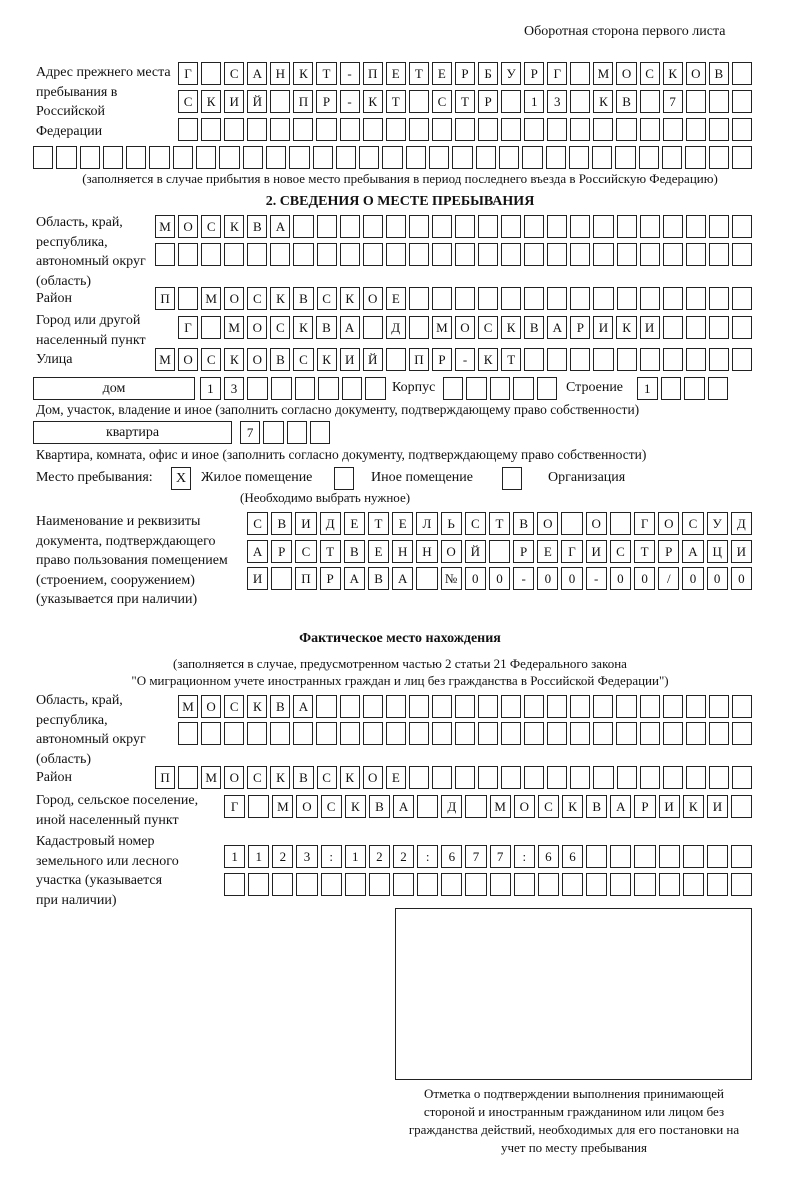 The width and height of the screenshot is (800, 1180). What do you see at coordinates (693, 551) in the screenshot?
I see `char-cell: А` at bounding box center [693, 551].